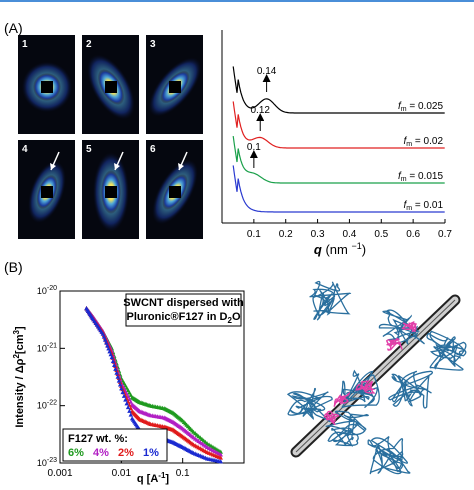  Describe the element at coordinates (19, 377) in the screenshot. I see `chart-b-ylabel: Intensity / Δρ2[cm3]` at that location.